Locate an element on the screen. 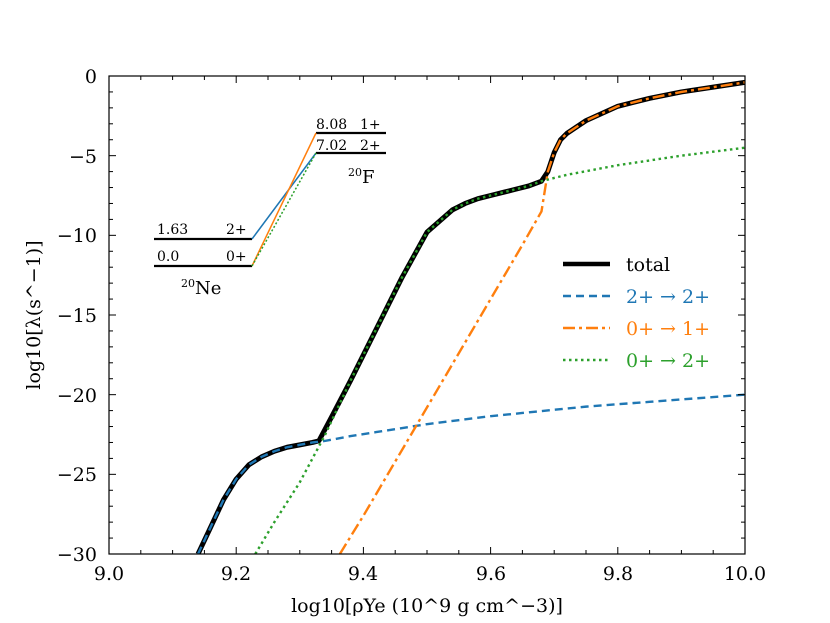  legend-label-2p-2p: 2+ → 2+ is located at coordinates (668, 297).